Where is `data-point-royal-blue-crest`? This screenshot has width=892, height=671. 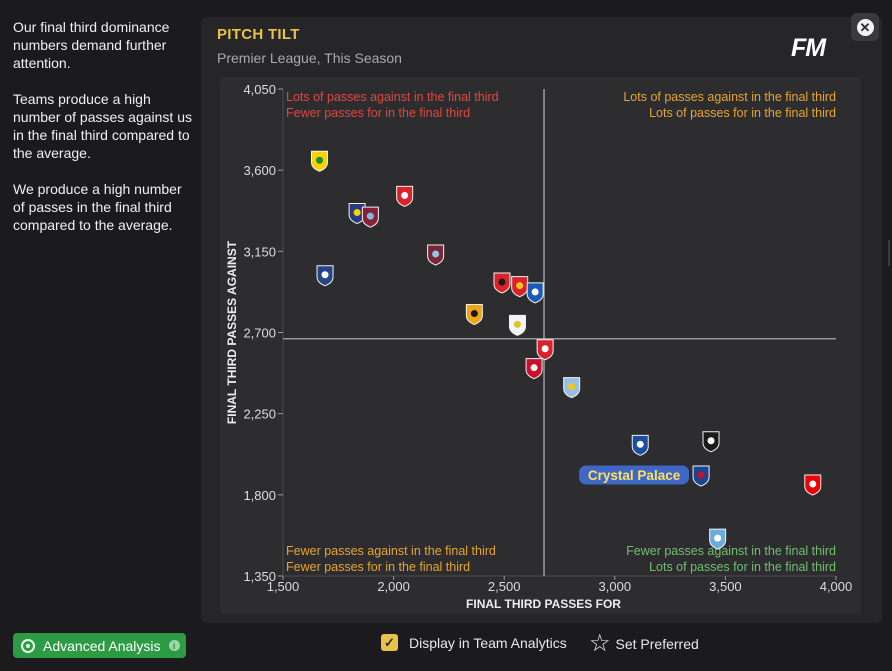 data-point-royal-blue-crest is located at coordinates (640, 445).